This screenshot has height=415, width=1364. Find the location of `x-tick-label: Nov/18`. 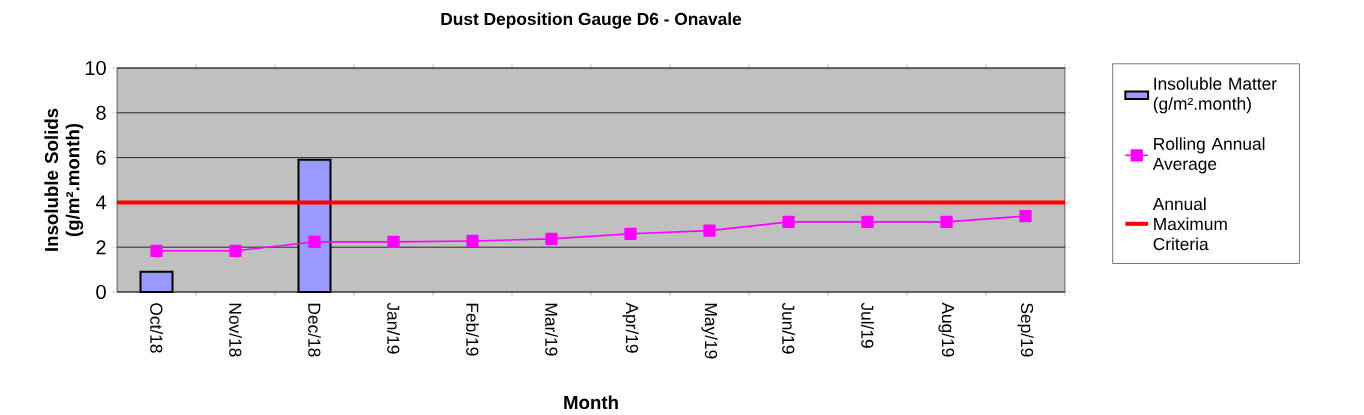

x-tick-label: Nov/18 is located at coordinates (235, 330).